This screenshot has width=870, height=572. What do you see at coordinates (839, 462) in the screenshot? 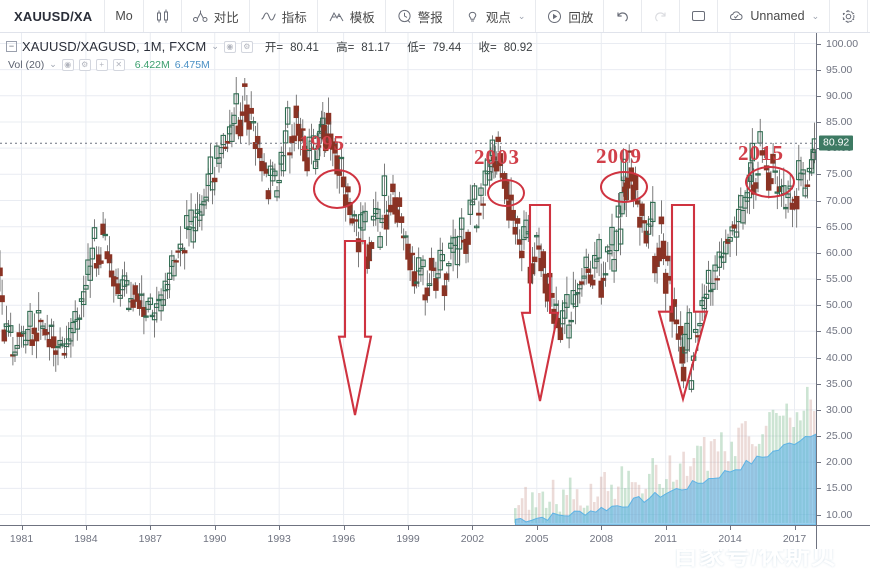
I see `price-axis-label: 20.00` at bounding box center [839, 462].